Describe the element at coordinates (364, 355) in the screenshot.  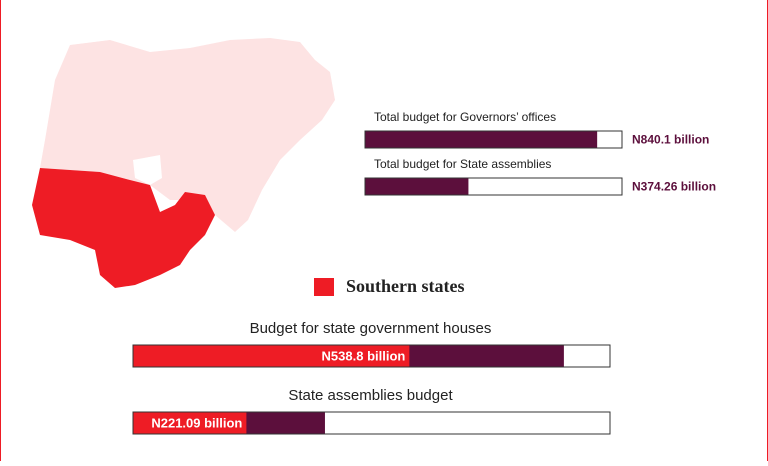
I see `value-label: N538.8 billion` at that location.